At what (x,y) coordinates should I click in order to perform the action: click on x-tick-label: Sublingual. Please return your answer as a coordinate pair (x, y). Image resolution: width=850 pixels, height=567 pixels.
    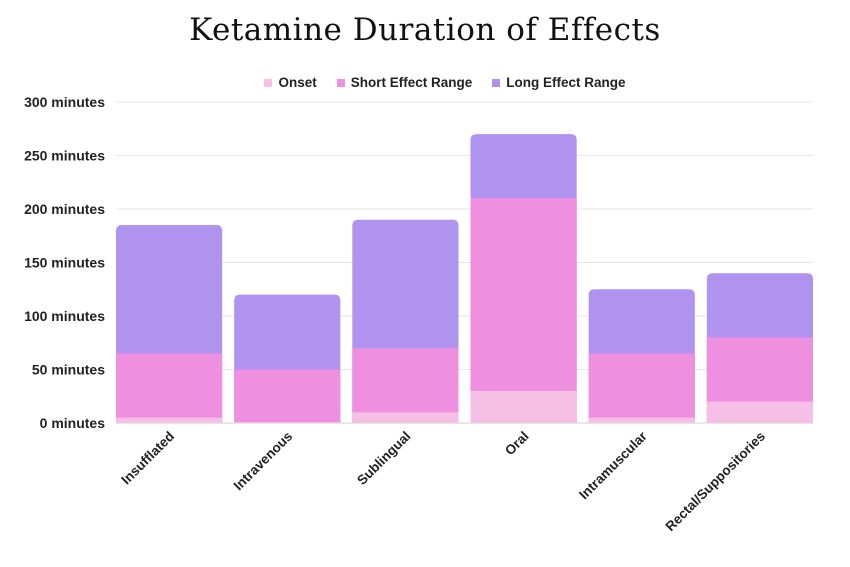
    Looking at the image, I should click on (383, 458).